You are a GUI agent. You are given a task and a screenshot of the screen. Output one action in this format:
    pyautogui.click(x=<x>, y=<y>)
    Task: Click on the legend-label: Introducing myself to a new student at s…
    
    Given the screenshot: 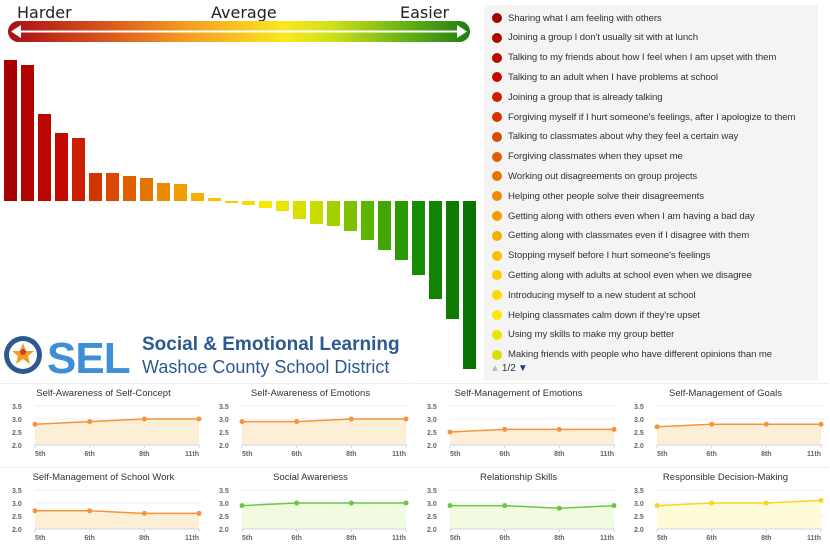 What is the action you would take?
    pyautogui.click(x=602, y=295)
    